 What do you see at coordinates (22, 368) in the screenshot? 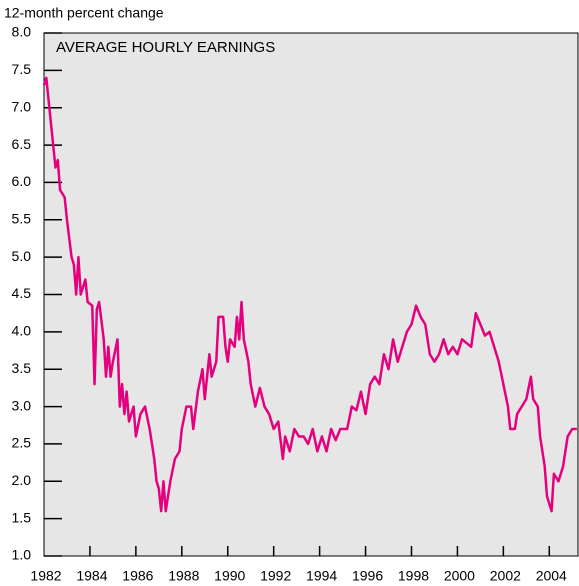
I see `y-tick-label: 3.5` at bounding box center [22, 368].